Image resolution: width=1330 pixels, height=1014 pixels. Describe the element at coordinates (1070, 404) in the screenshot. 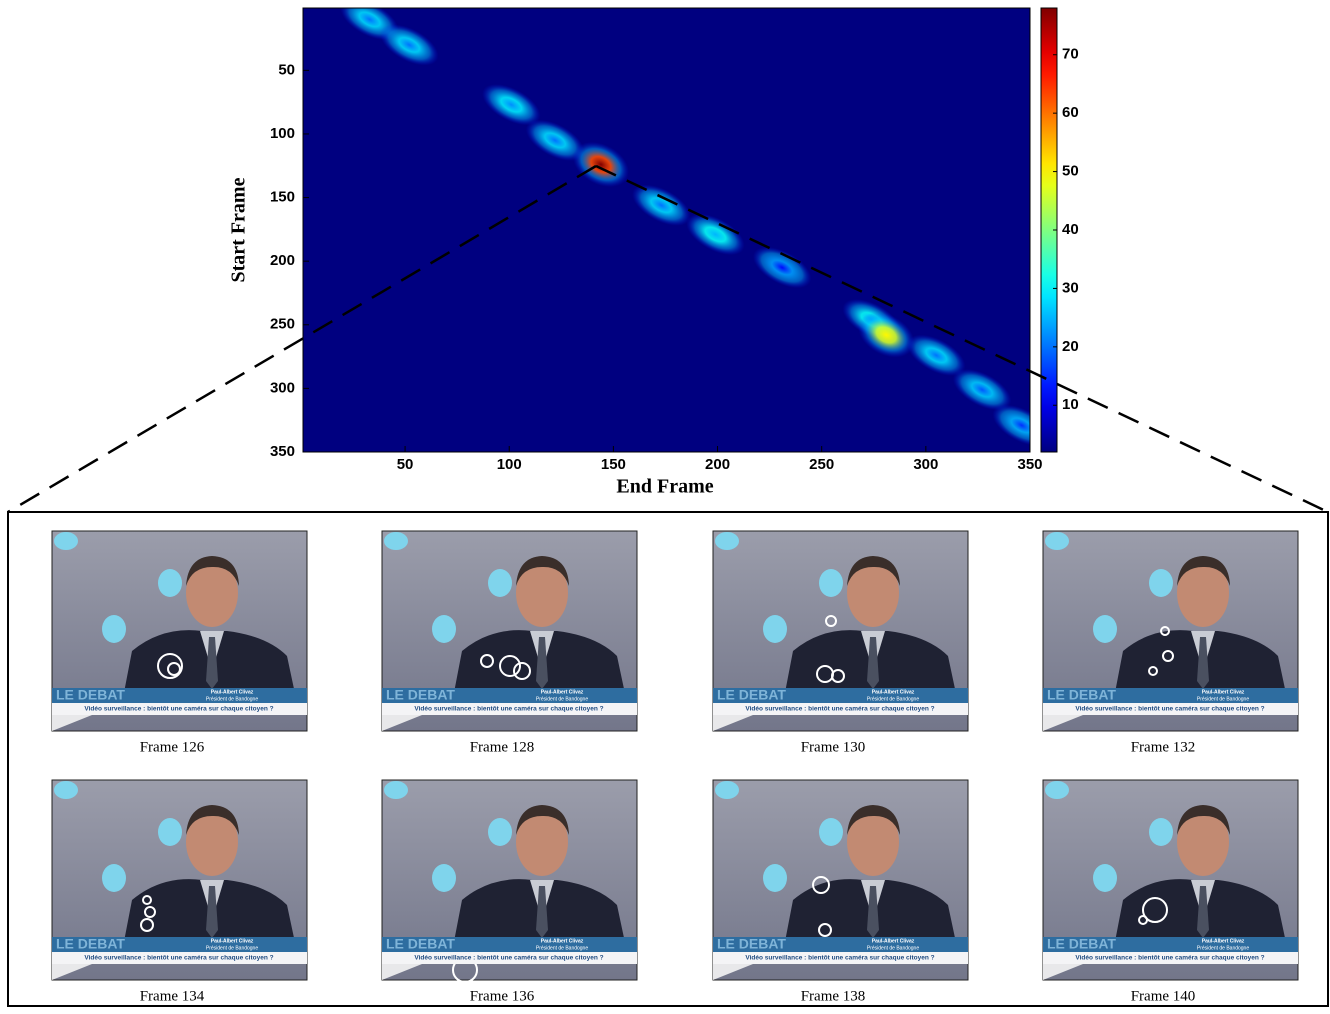

I see `colorbar-tick-label: 10` at that location.